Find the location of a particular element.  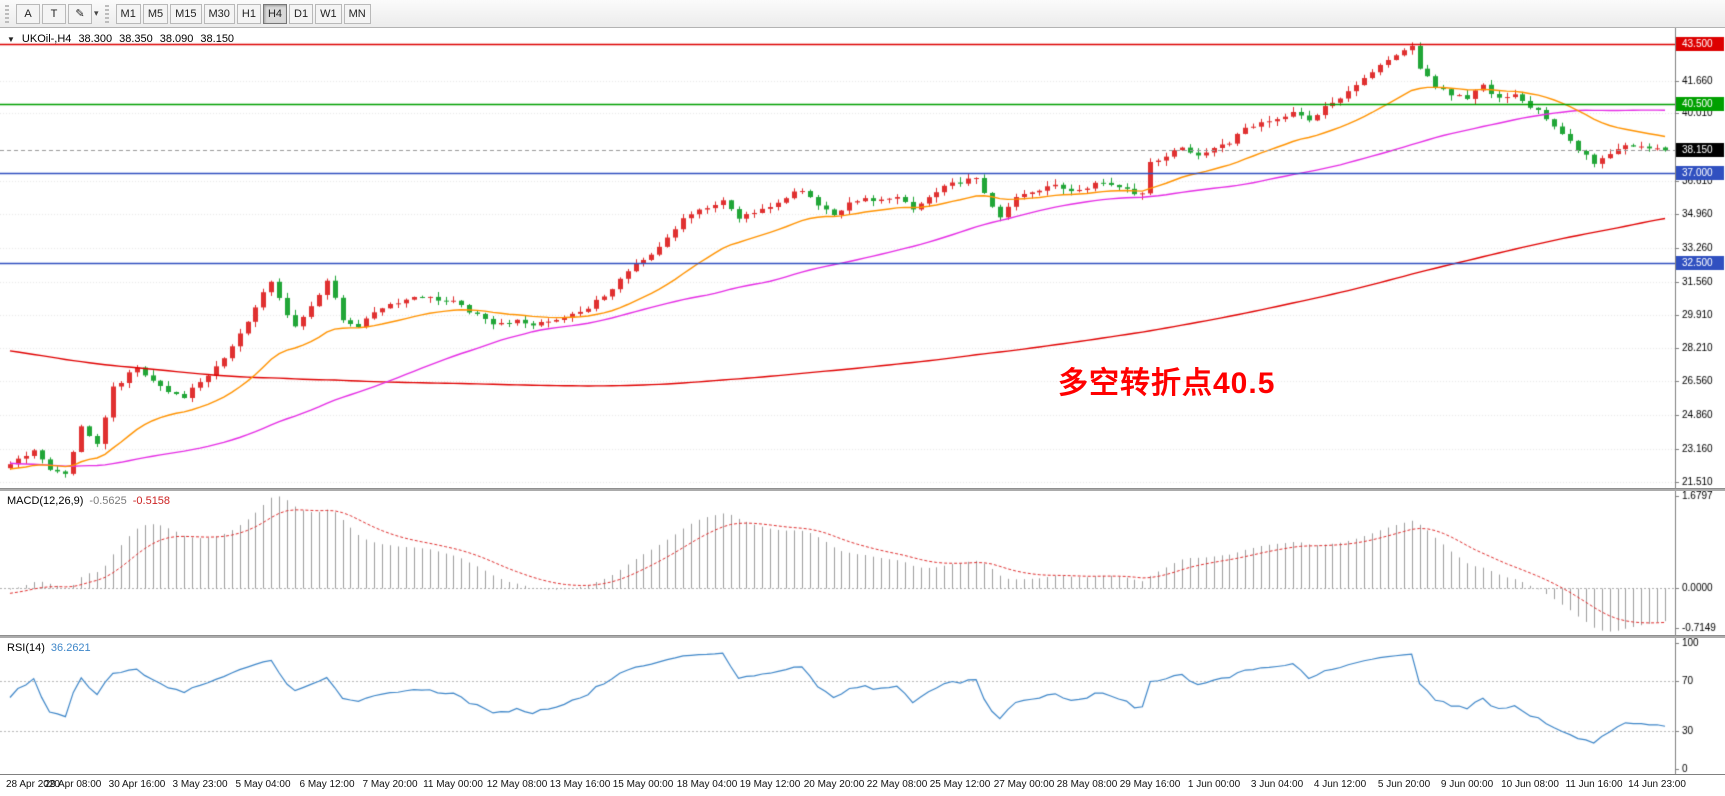

price-scale is located at coordinates (1700, 401).